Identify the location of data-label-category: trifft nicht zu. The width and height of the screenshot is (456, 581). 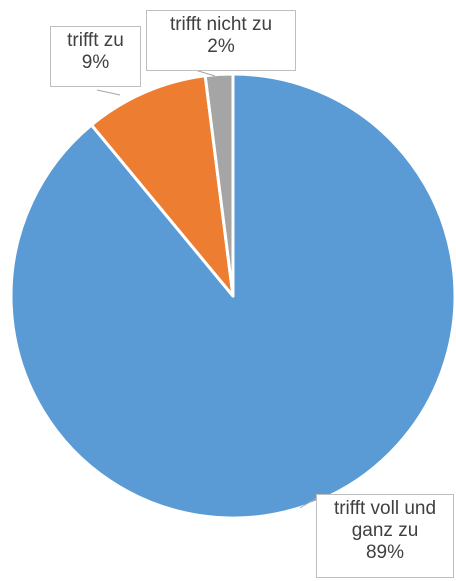
(221, 24).